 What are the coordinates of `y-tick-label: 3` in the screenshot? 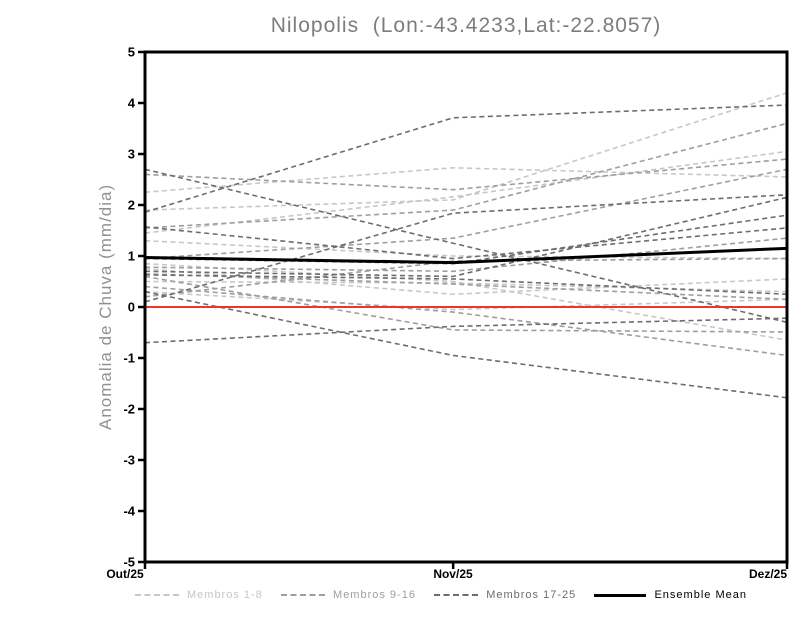 It's located at (131, 154).